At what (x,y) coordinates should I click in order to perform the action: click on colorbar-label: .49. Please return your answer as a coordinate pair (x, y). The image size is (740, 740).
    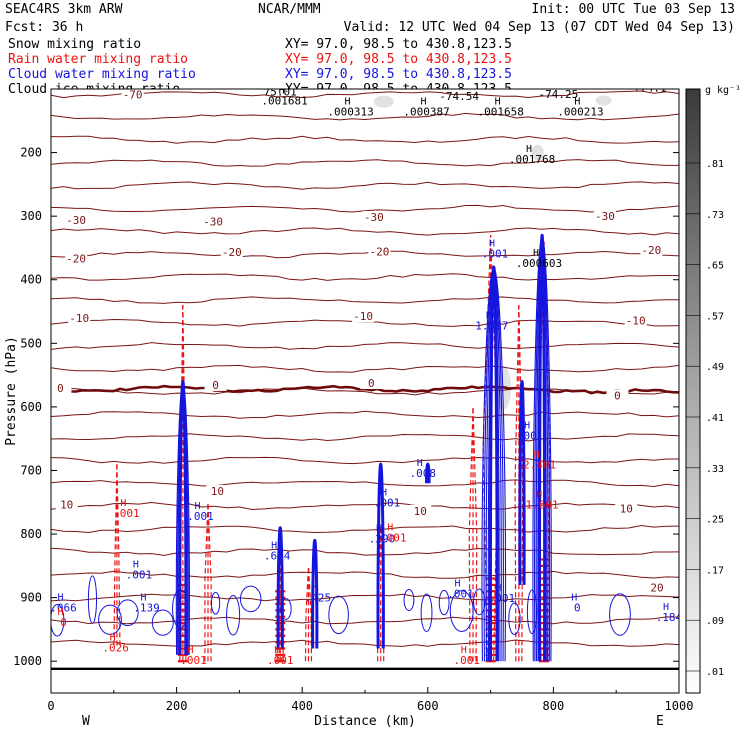
    Looking at the image, I should click on (715, 367).